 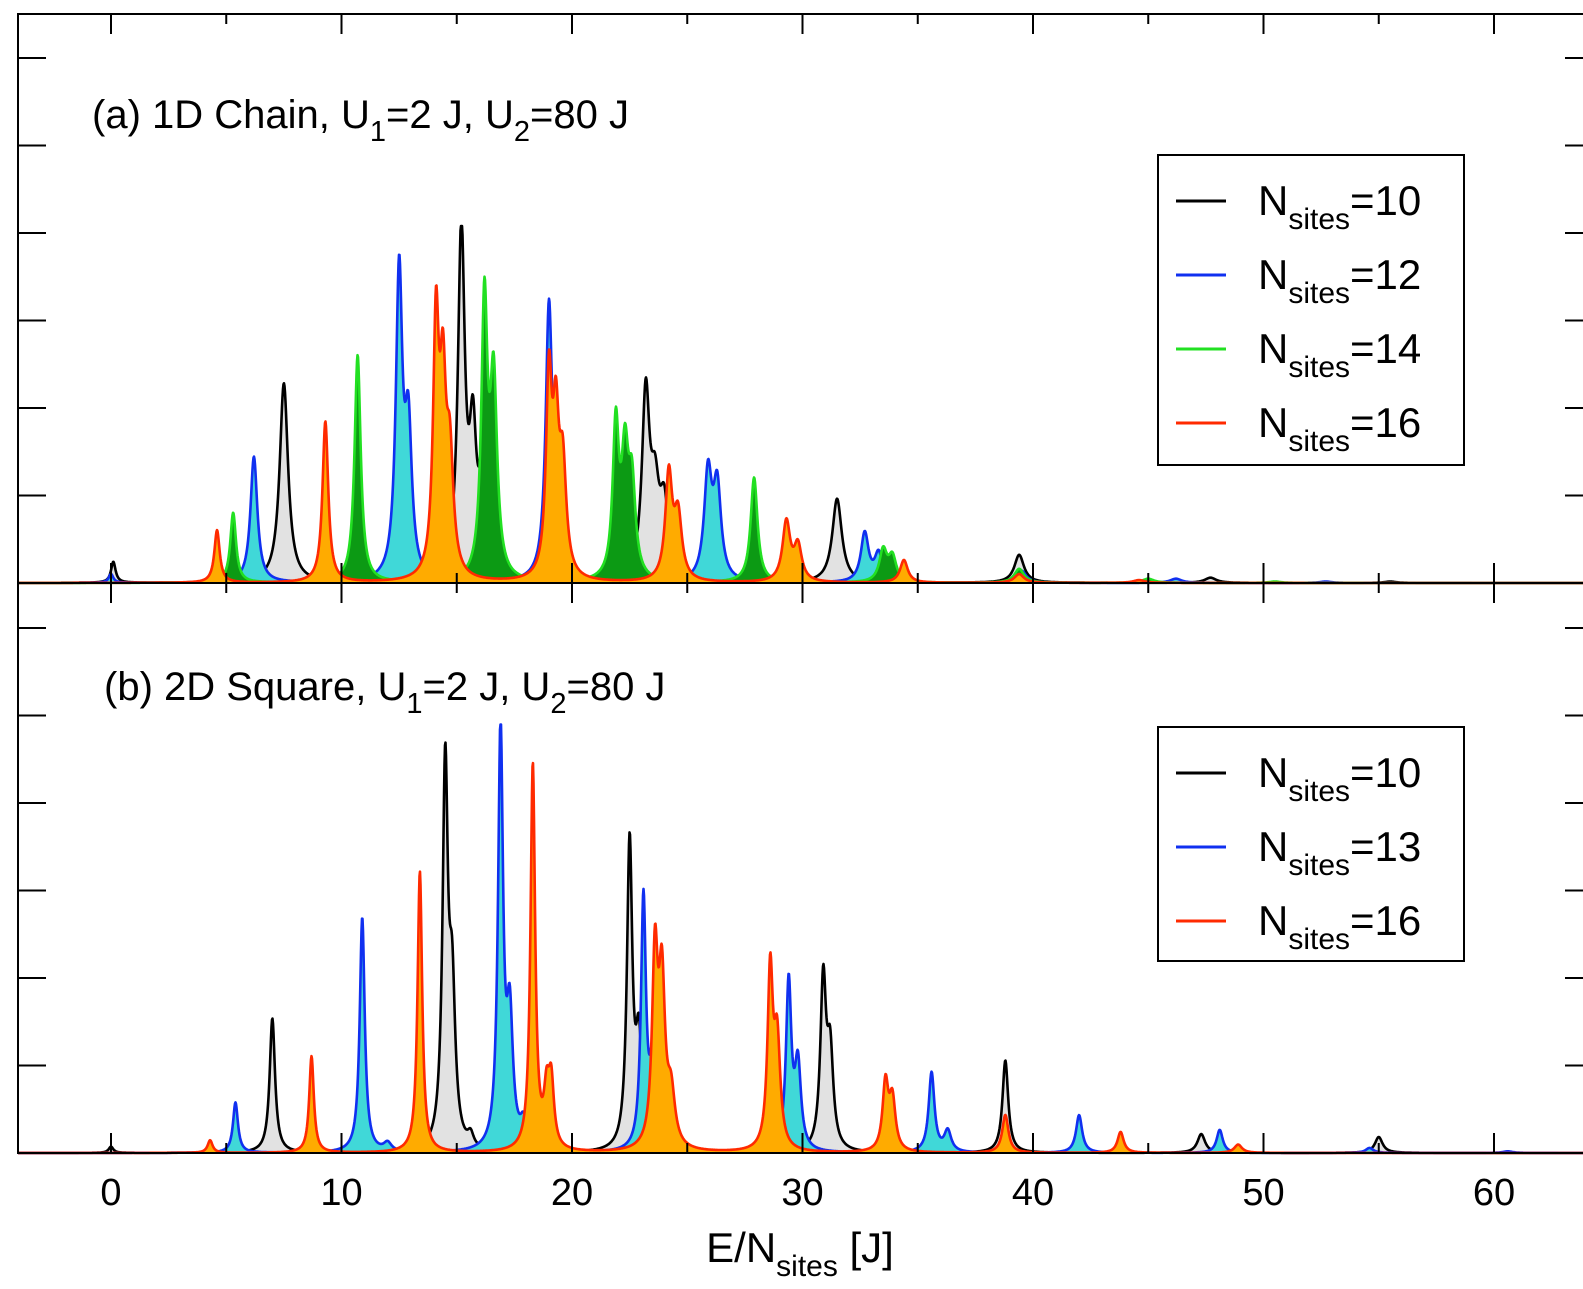 What do you see at coordinates (231, 115) in the screenshot?
I see `title-part: (a) 1D Chain, U` at bounding box center [231, 115].